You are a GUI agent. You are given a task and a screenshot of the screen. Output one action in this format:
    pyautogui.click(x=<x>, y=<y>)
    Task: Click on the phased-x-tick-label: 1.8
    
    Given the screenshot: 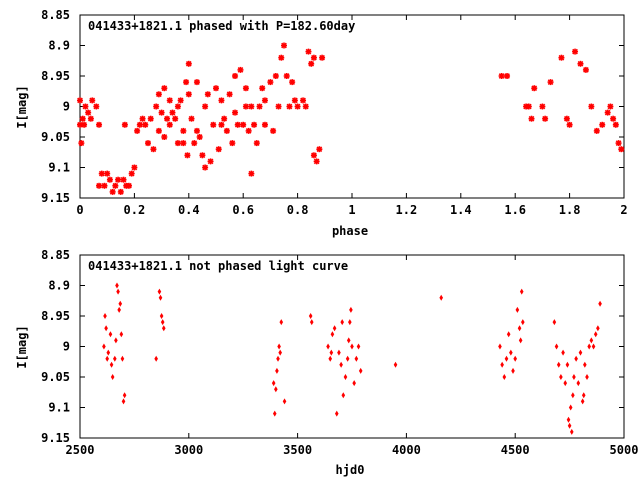 What is the action you would take?
    pyautogui.click(x=570, y=210)
    